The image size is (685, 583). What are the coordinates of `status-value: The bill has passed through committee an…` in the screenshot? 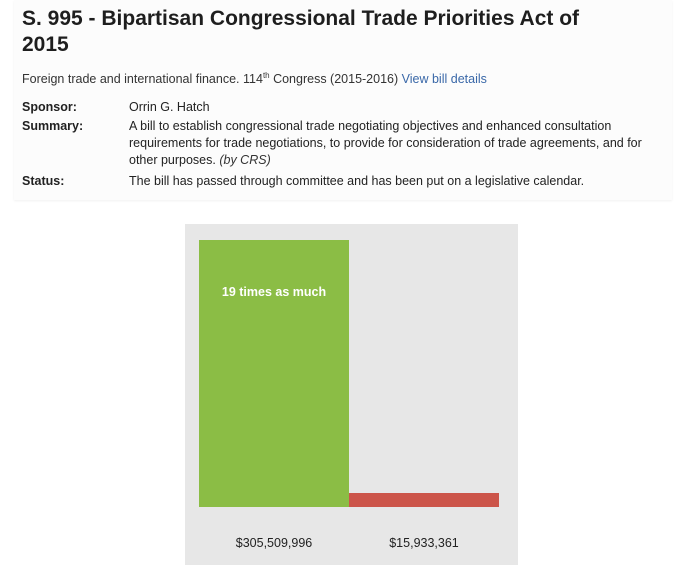 It's located at (357, 181).